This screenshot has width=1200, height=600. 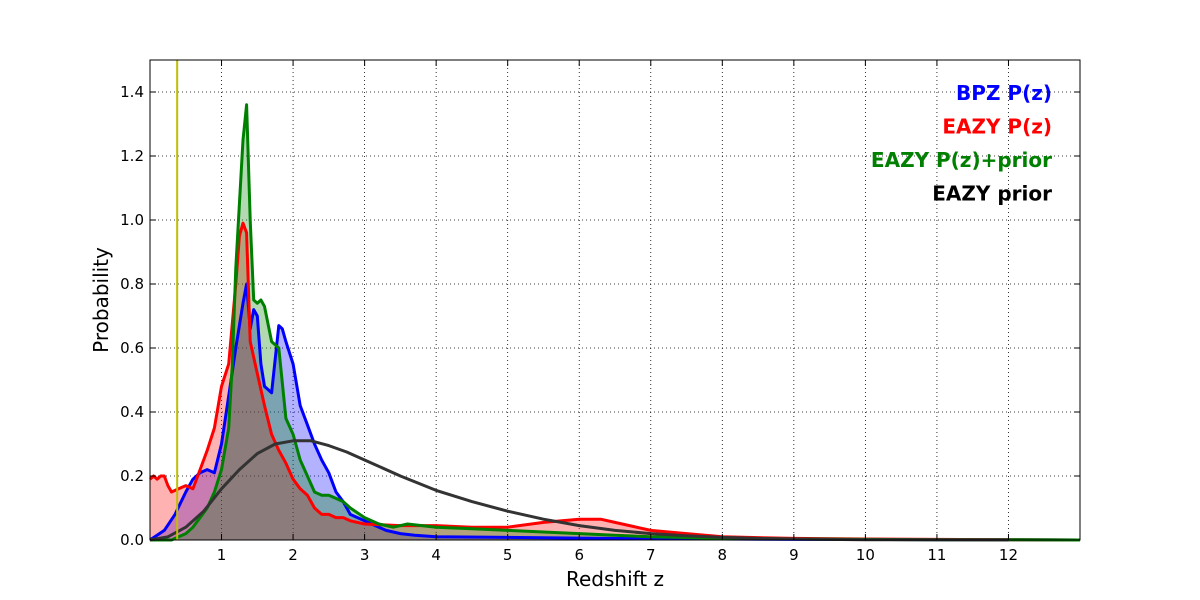 I want to click on legend-entry-eazy-p-z-prior: EAZY P(z)+prior, so click(x=961, y=160).